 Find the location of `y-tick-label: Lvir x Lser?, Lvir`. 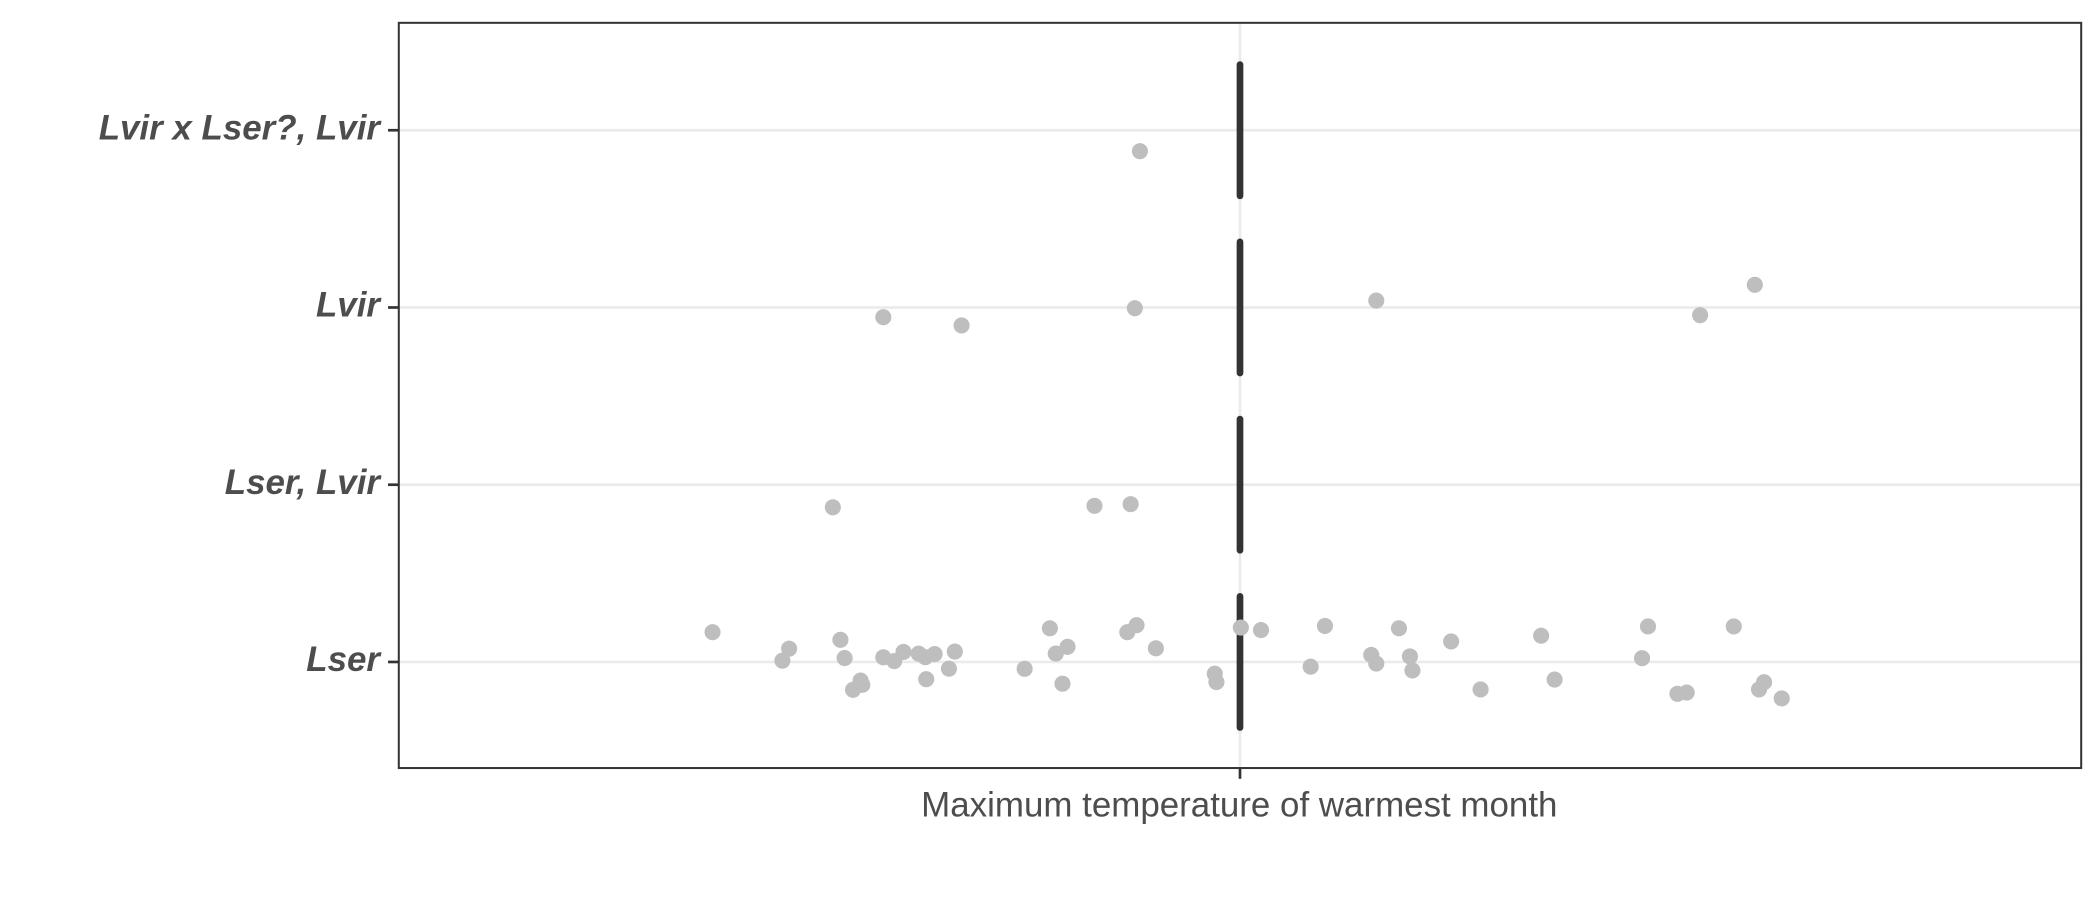

y-tick-label: Lvir x Lser?, Lvir is located at coordinates (241, 127).